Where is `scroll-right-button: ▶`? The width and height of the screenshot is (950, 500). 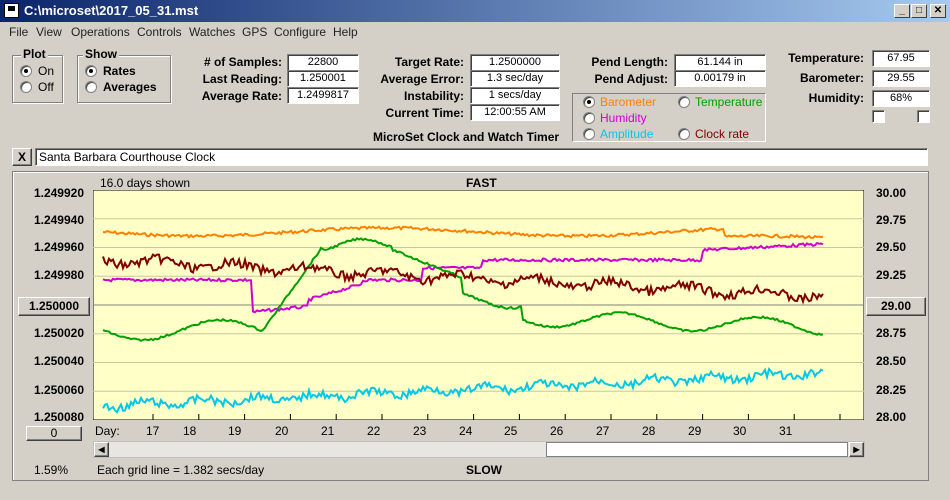
scroll-right-button: ▶ is located at coordinates (856, 449).